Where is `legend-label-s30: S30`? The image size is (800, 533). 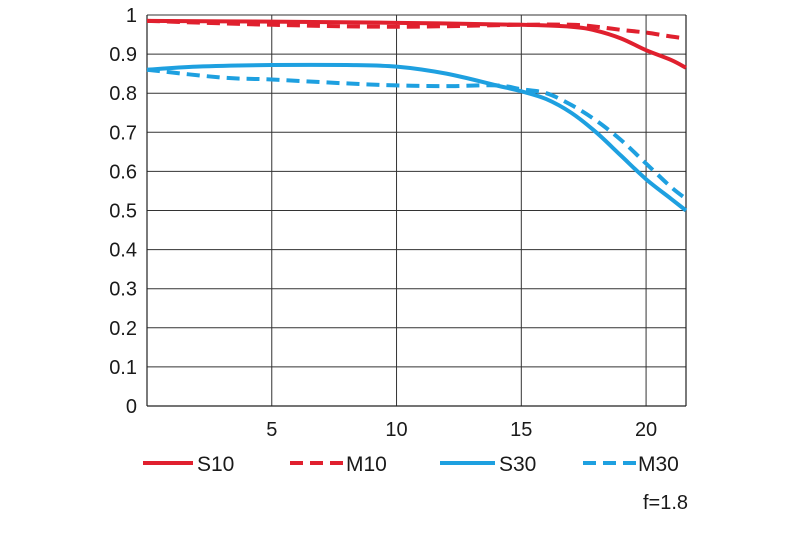 legend-label-s30: S30 is located at coordinates (517, 464).